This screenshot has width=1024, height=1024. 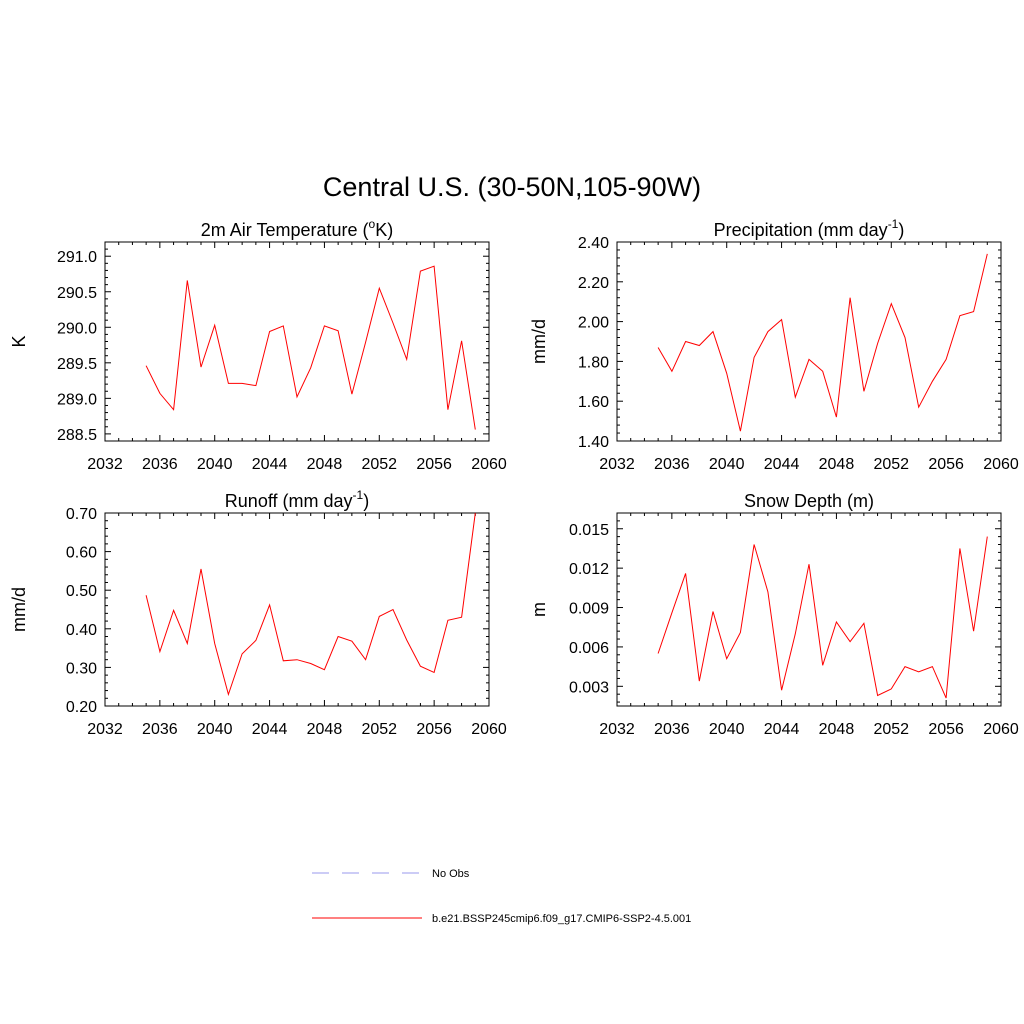 I want to click on y-tick-label: 290.0, so click(x=77, y=328).